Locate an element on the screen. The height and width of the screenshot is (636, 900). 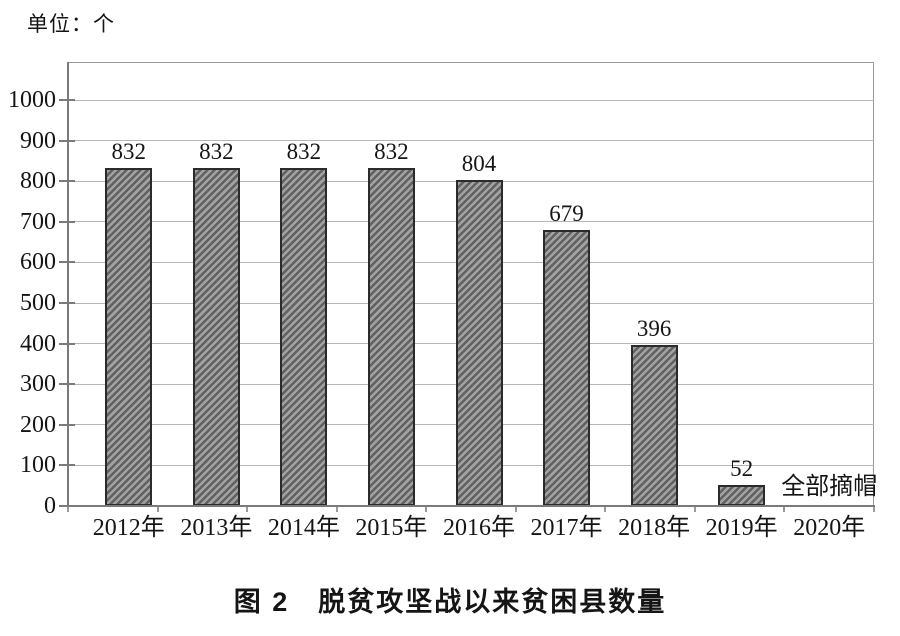
bar-value-label: 679 is located at coordinates (566, 214).